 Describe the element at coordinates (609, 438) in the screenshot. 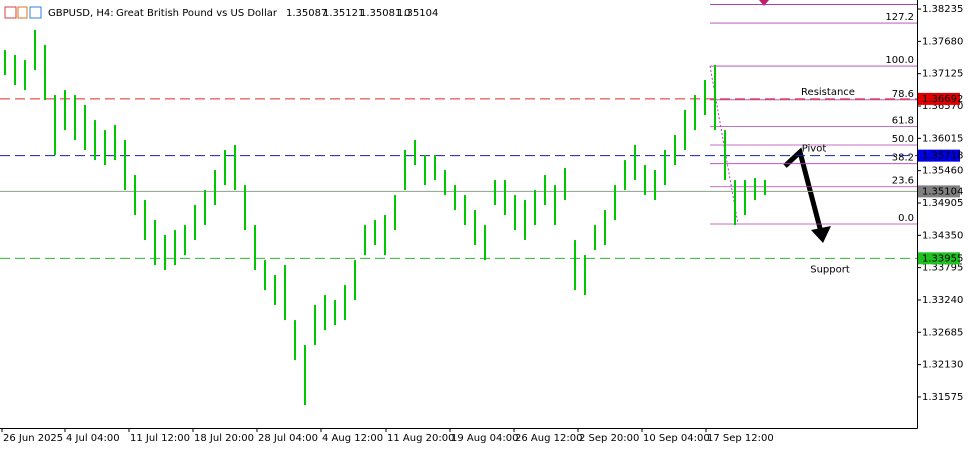

I see `x-tick-label: 2 Sep 20:00` at that location.